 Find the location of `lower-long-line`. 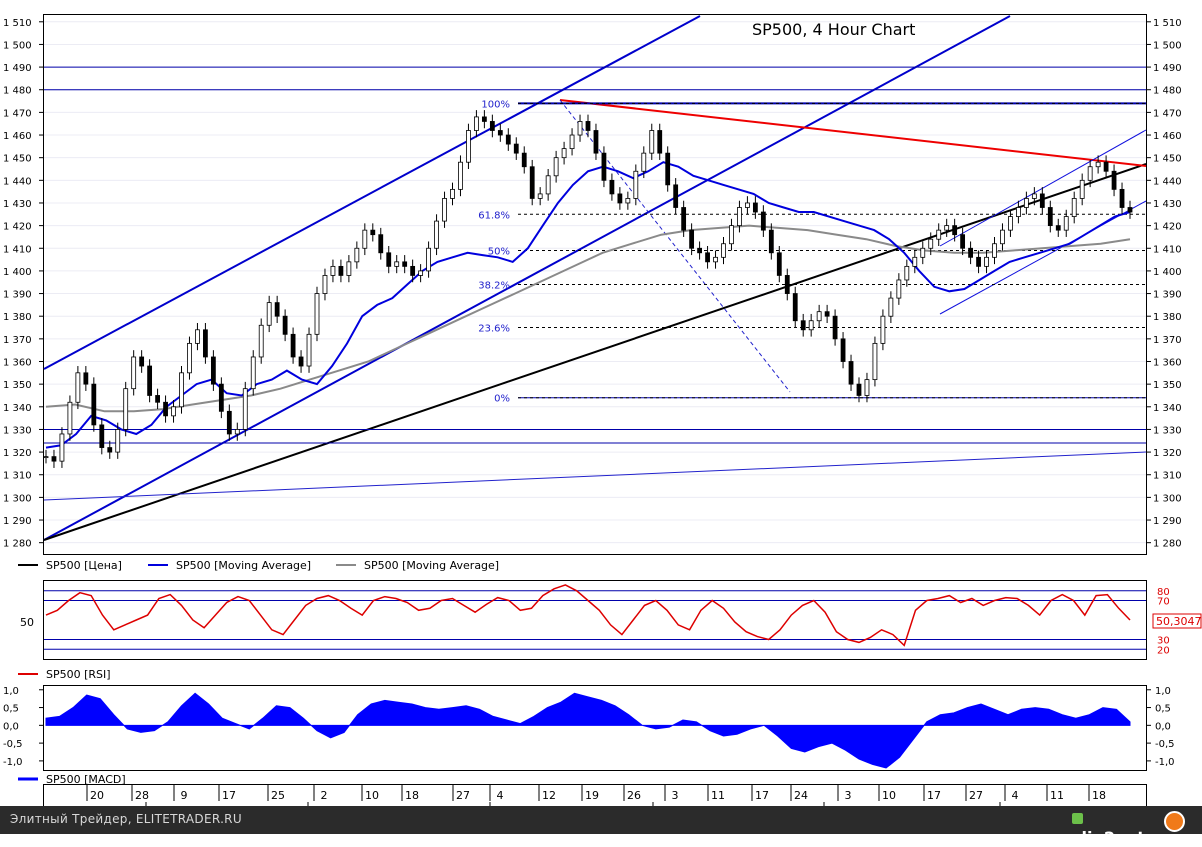

lower-long-line is located at coordinates (595, 476).